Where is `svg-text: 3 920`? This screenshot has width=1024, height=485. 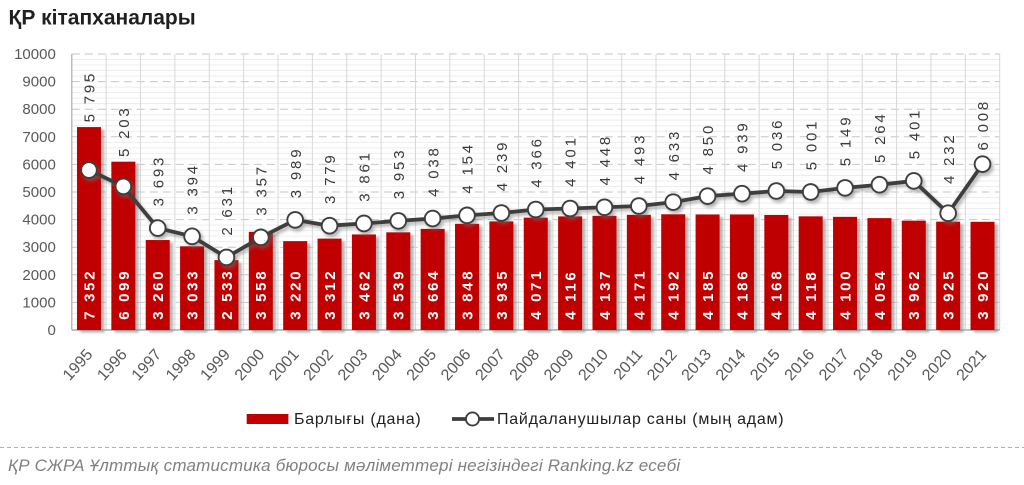 svg-text: 3 920 is located at coordinates (983, 294).